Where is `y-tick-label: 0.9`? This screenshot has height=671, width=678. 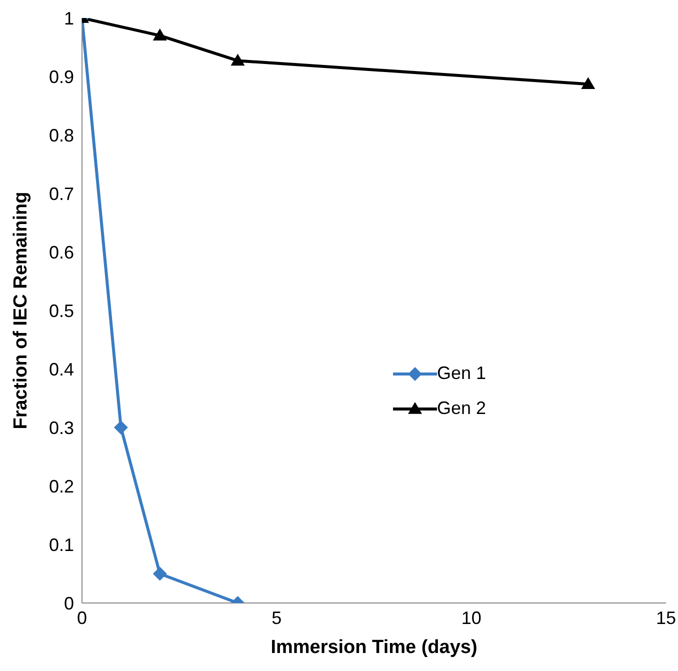
y-tick-label: 0.9 is located at coordinates (61, 76).